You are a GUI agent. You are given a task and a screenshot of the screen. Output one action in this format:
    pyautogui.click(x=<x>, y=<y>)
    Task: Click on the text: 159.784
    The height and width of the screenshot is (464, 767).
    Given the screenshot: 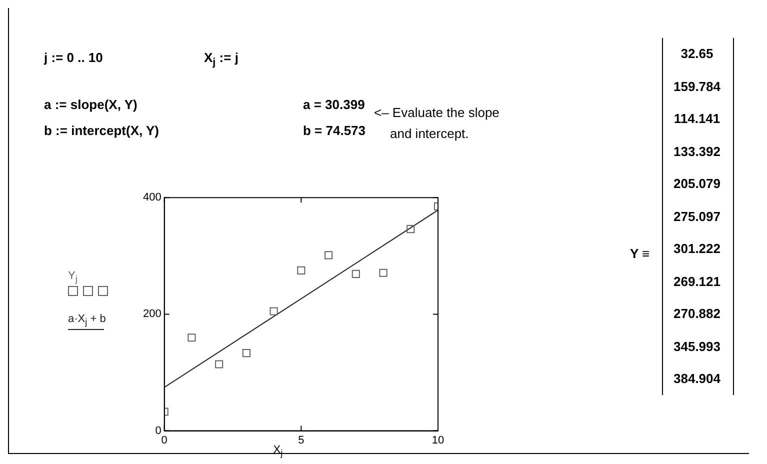 What is the action you would take?
    pyautogui.click(x=697, y=87)
    